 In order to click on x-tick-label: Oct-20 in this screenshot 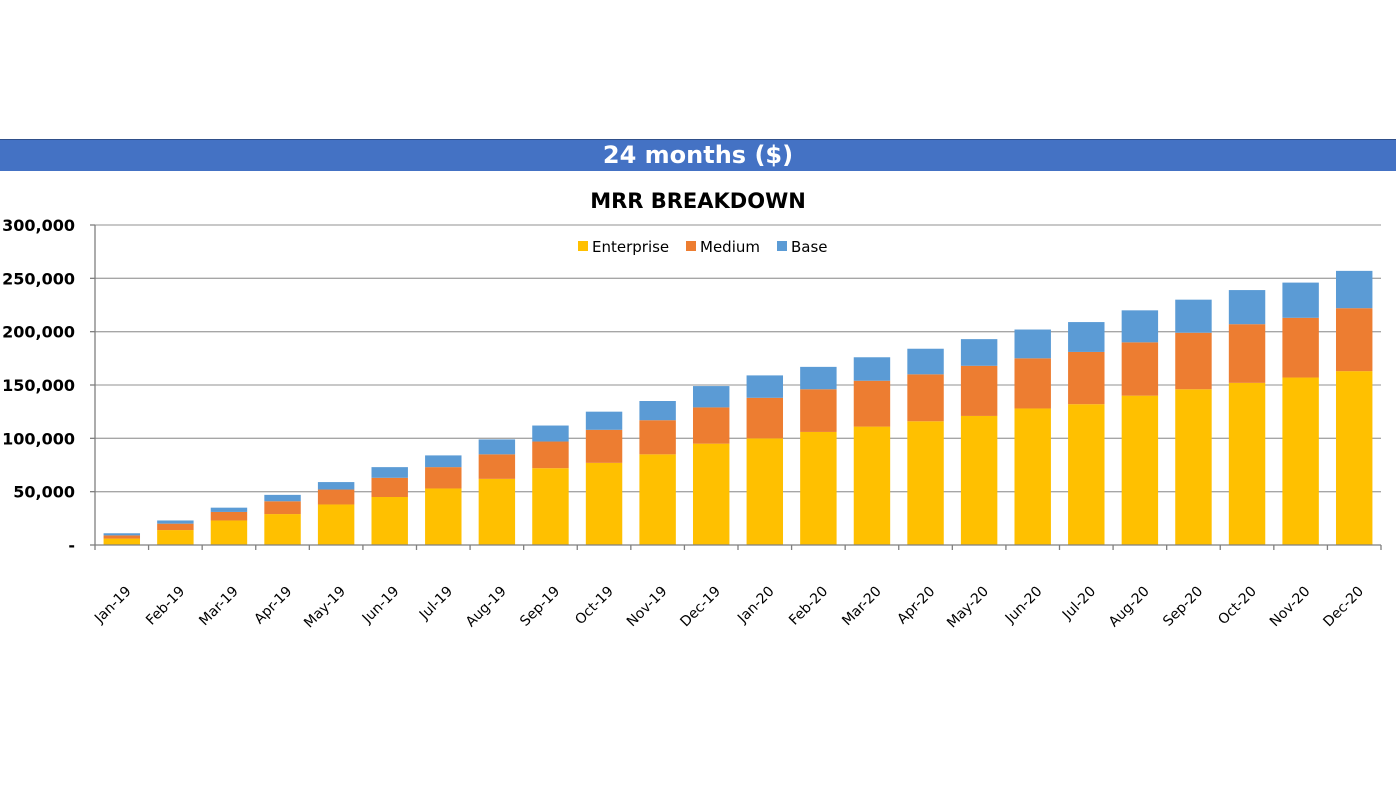, I will do `click(1237, 606)`.